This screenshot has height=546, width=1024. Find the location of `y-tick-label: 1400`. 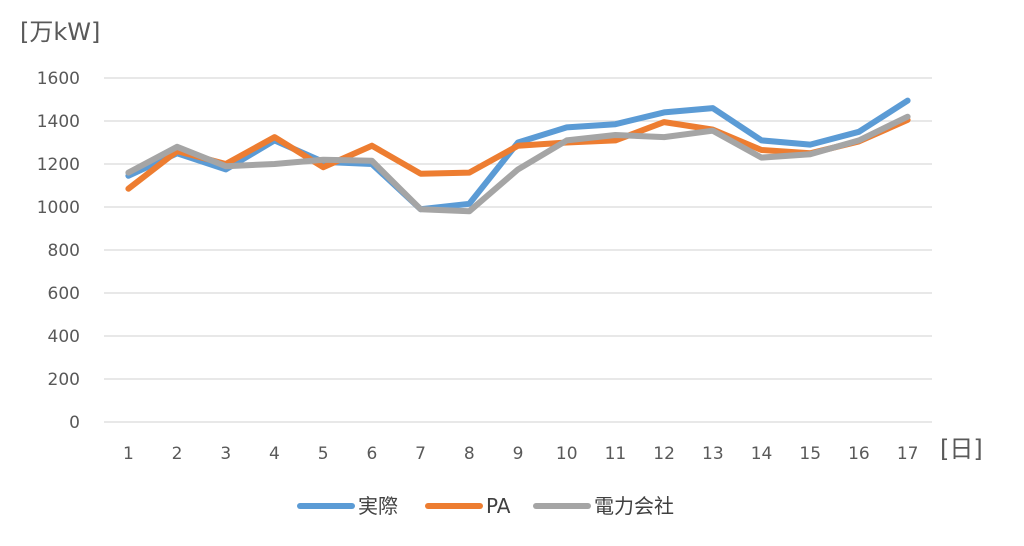

y-tick-label: 1400 is located at coordinates (58, 122).